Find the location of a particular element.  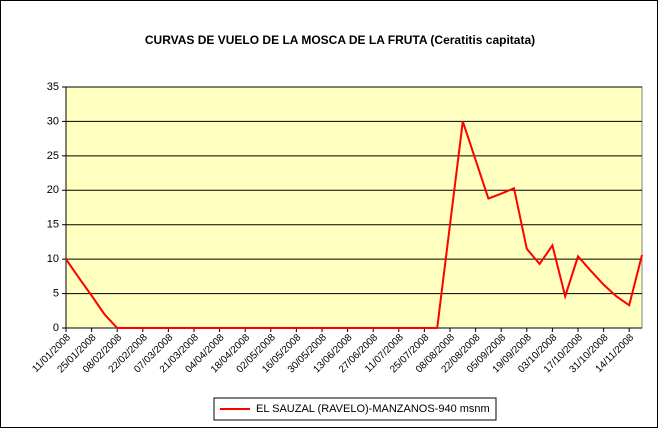

legend-label: EL SAUZAL (RAVELO)-MANZANOS-940 msnm is located at coordinates (373, 409).